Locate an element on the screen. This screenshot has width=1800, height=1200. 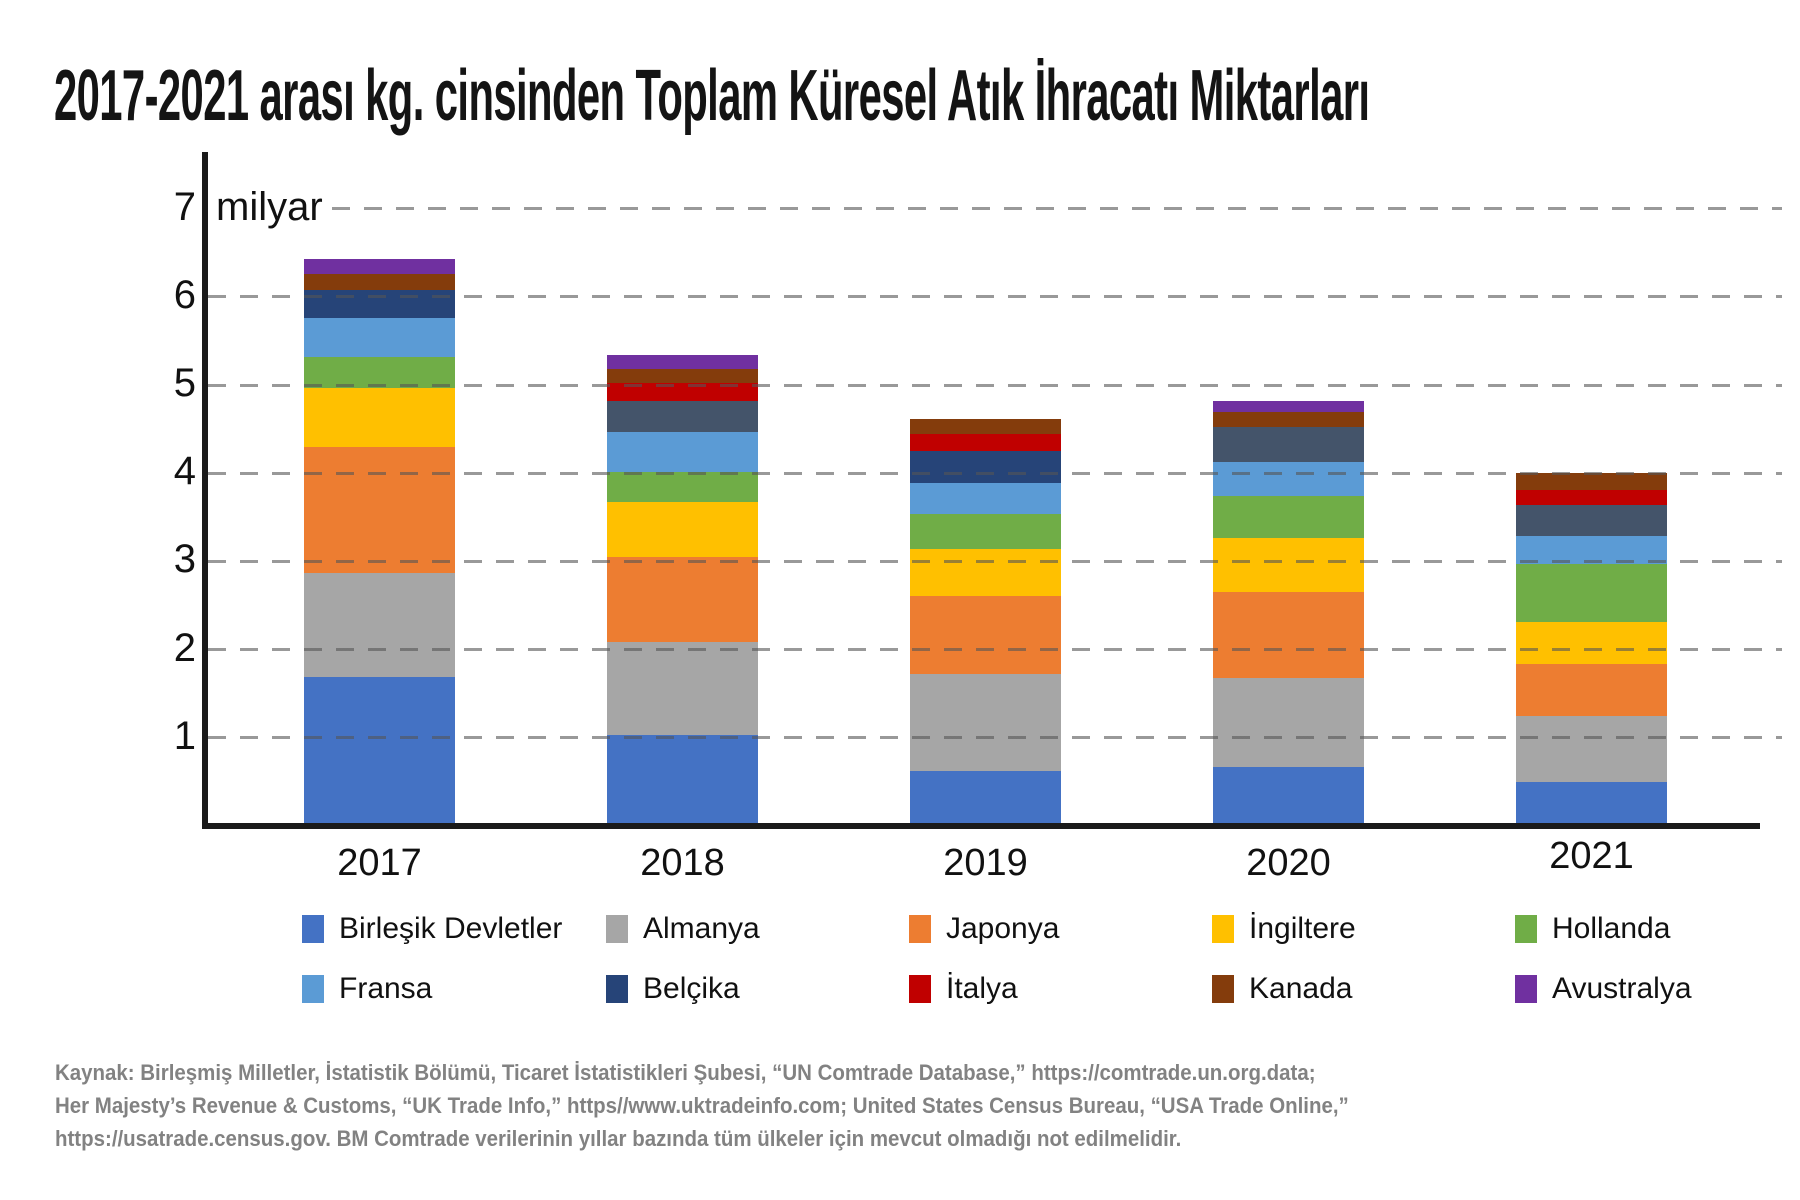
legend-item-Birleşik Devletler: Birleşik Devletler is located at coordinates (454, 929).